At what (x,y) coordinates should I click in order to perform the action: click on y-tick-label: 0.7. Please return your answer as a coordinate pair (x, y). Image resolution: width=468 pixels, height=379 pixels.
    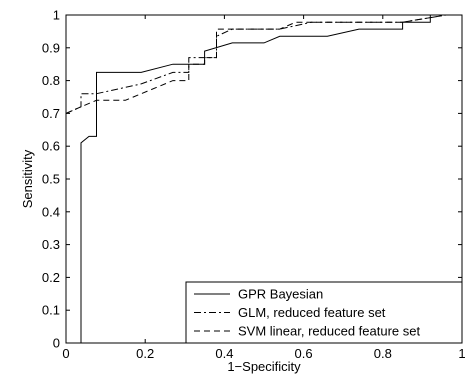
    Looking at the image, I should click on (51, 113).